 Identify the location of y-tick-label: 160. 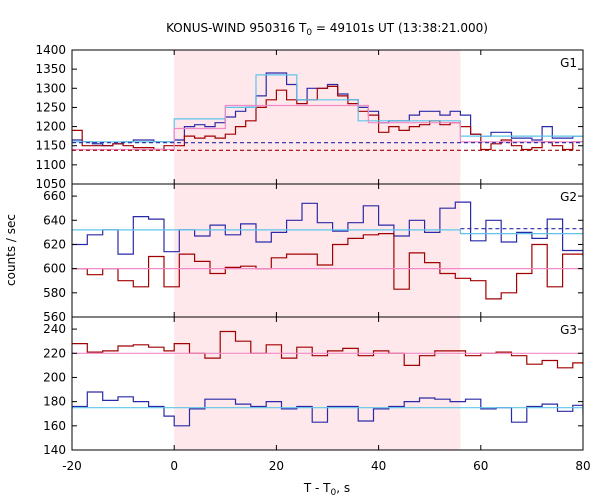
(54, 426).